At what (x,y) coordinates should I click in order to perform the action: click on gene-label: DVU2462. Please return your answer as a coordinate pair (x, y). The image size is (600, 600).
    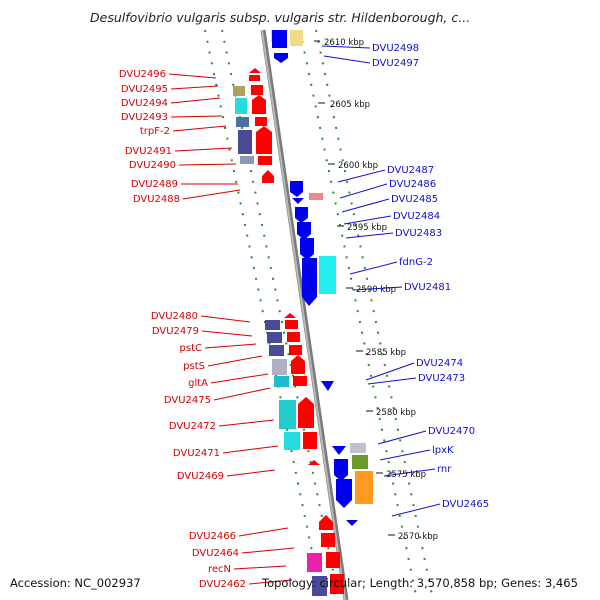
    Looking at the image, I should click on (222, 584).